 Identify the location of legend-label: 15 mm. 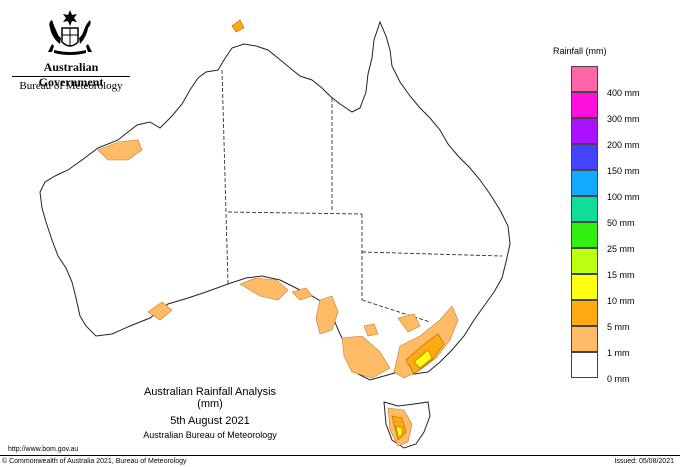
(621, 275).